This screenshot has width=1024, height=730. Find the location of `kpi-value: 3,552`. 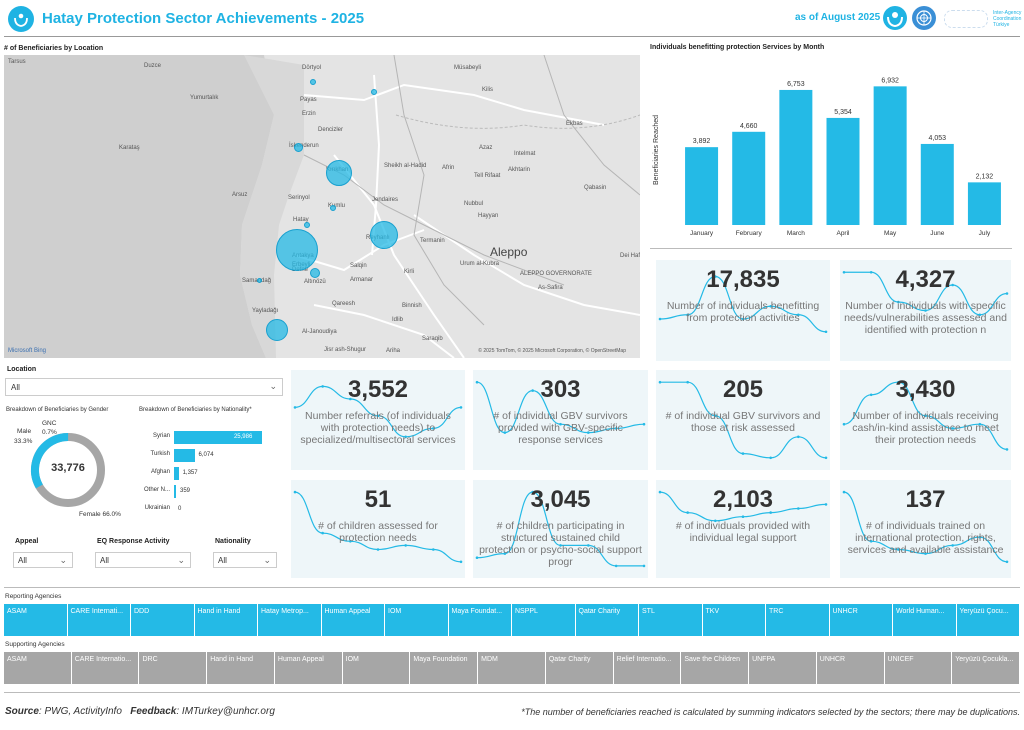

kpi-value: 3,552 is located at coordinates (378, 389).